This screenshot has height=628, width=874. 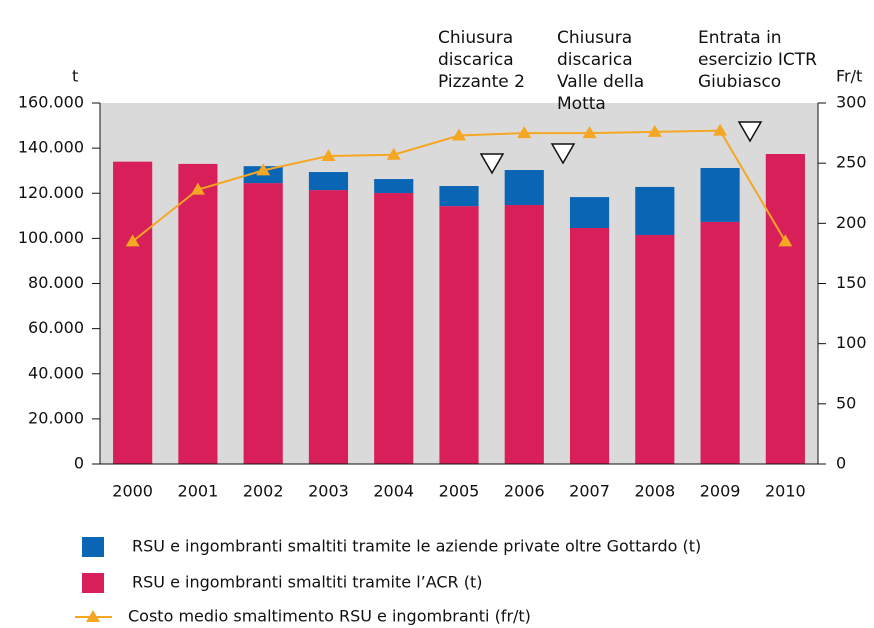 What do you see at coordinates (56, 327) in the screenshot?
I see `y-tick-label: 60.000` at bounding box center [56, 327].